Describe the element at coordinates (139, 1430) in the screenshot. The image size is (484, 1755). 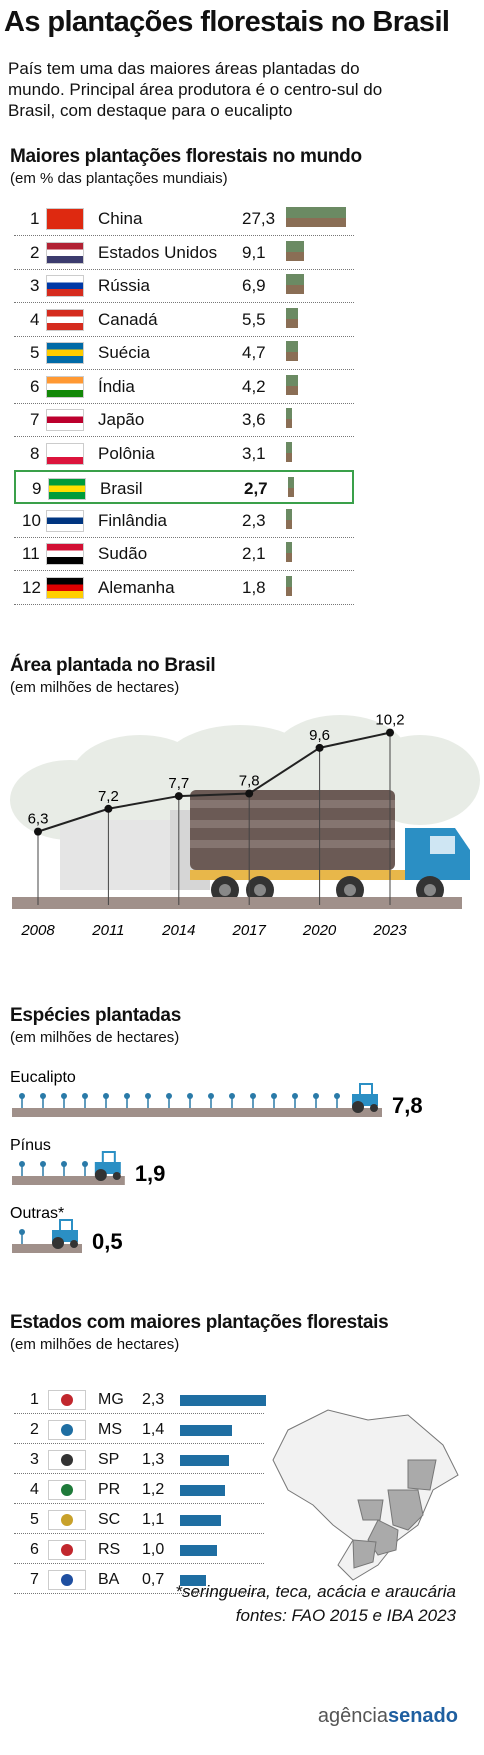
I see `state-row: 2 MS 1,4` at that location.